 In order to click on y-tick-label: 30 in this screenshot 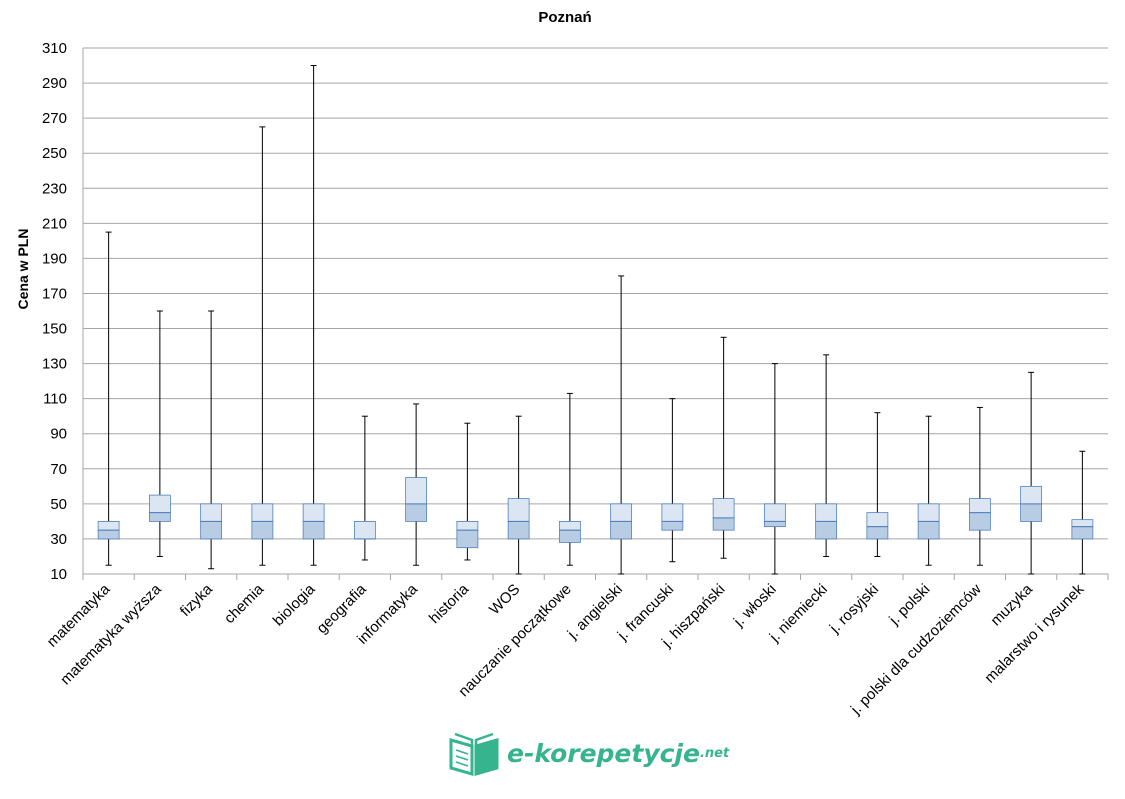, I will do `click(58, 539)`.